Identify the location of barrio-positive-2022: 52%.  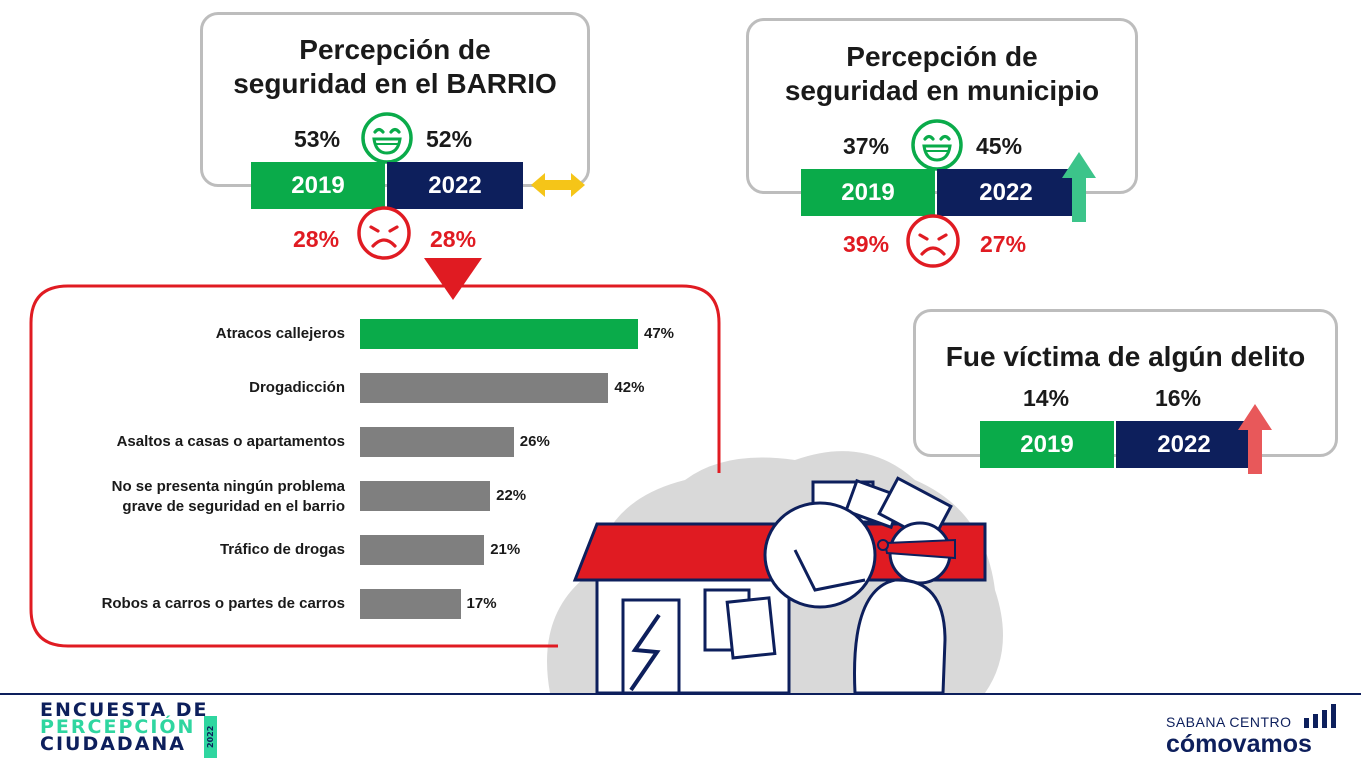
(449, 139).